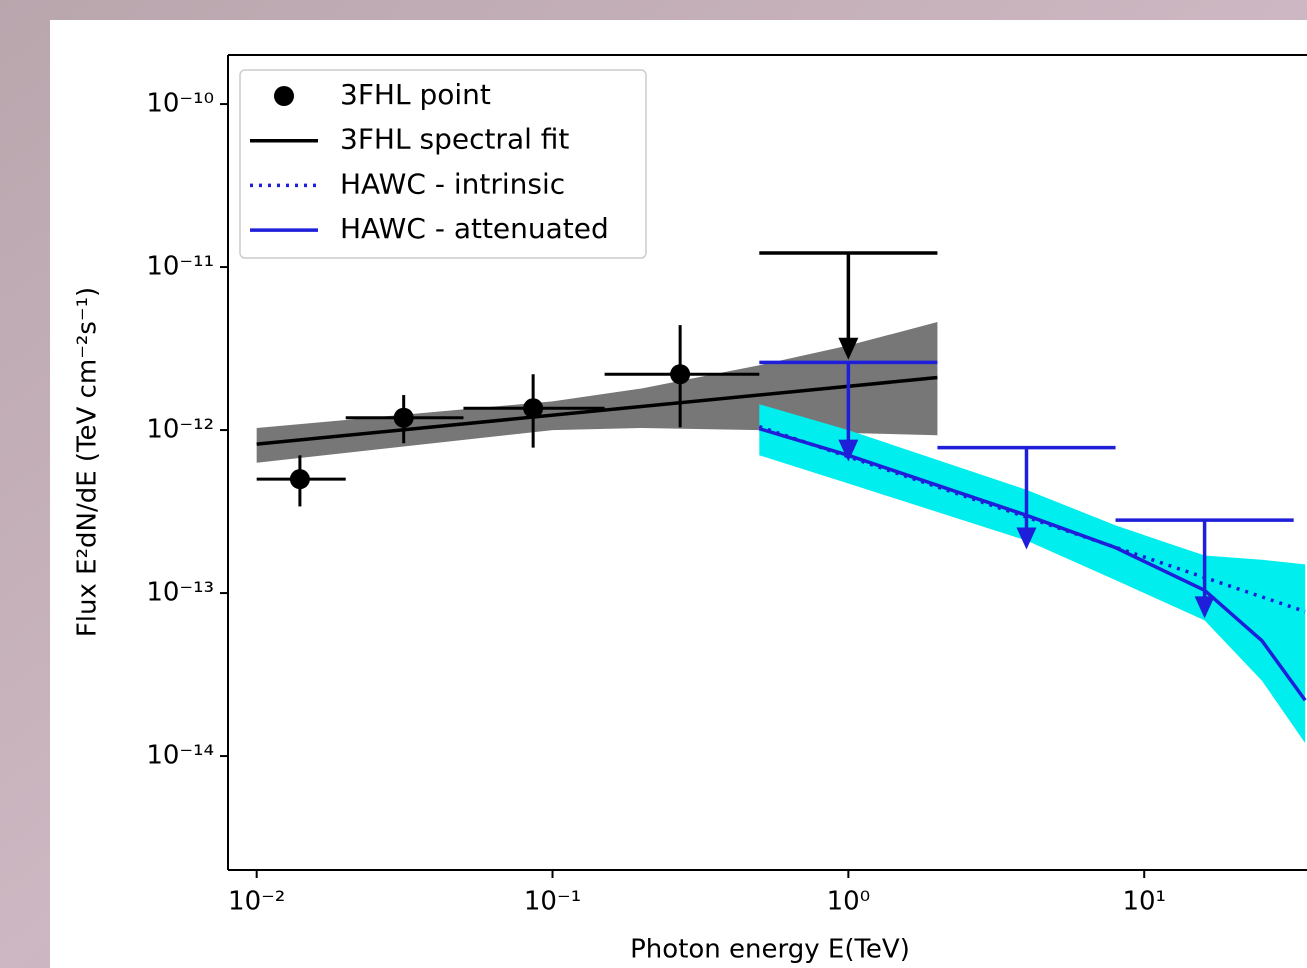 The height and width of the screenshot is (968, 1307). I want to click on y-tick-label: 10⁻¹², so click(180, 430).